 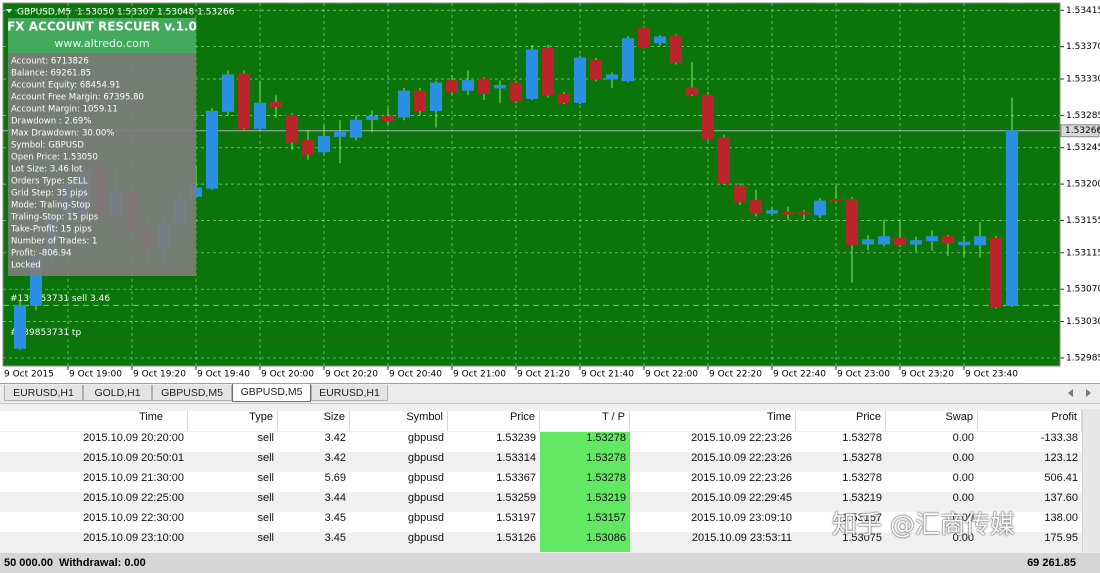 What do you see at coordinates (54, 242) in the screenshot?
I see `info-panel-line: Number of Trades: 1` at bounding box center [54, 242].